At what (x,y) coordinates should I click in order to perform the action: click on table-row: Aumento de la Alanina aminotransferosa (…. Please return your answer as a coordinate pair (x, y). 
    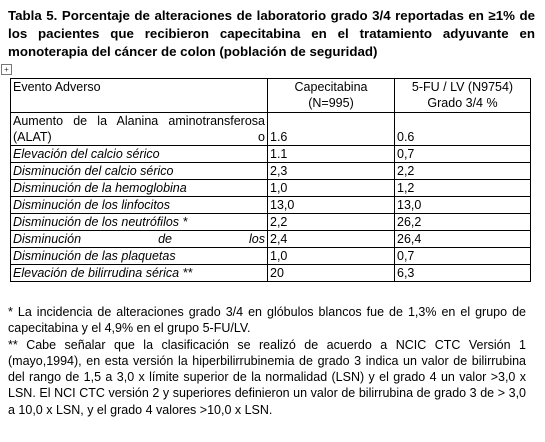
    Looking at the image, I should click on (270, 129).